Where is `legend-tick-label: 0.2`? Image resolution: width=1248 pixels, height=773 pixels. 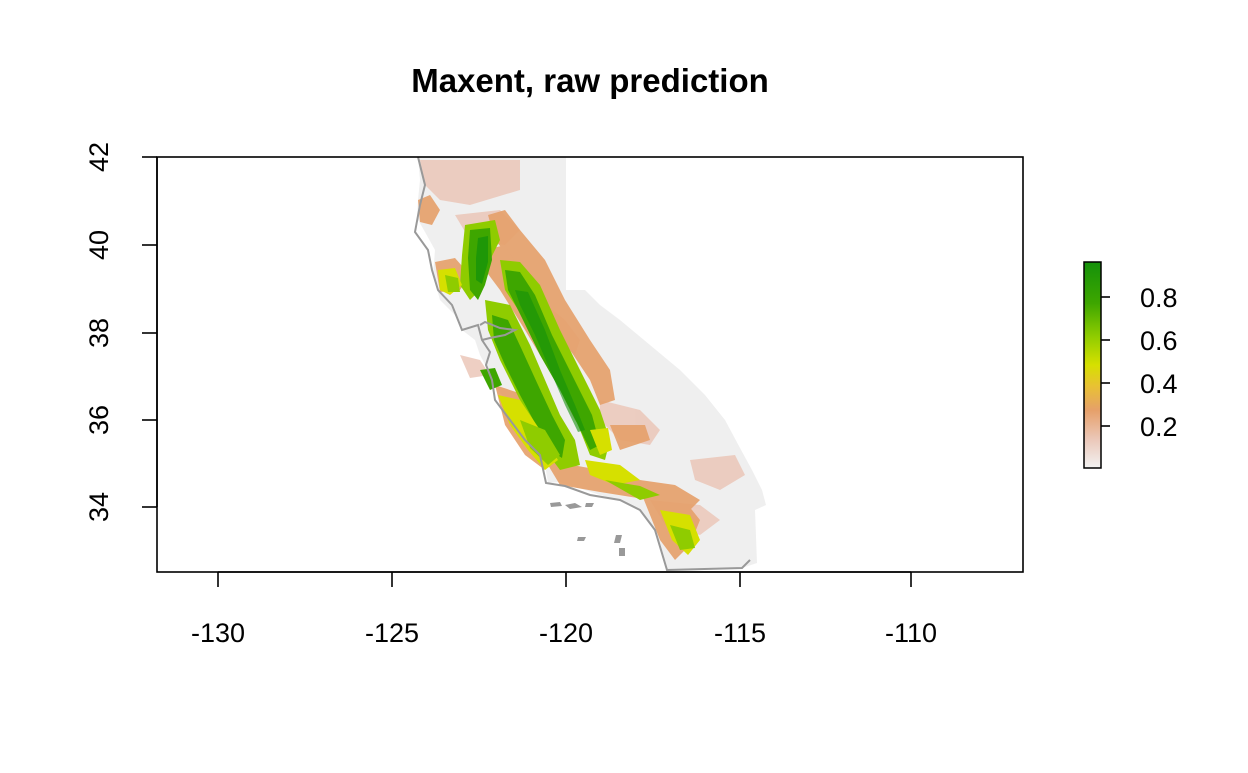 legend-tick-label: 0.2 is located at coordinates (1159, 427).